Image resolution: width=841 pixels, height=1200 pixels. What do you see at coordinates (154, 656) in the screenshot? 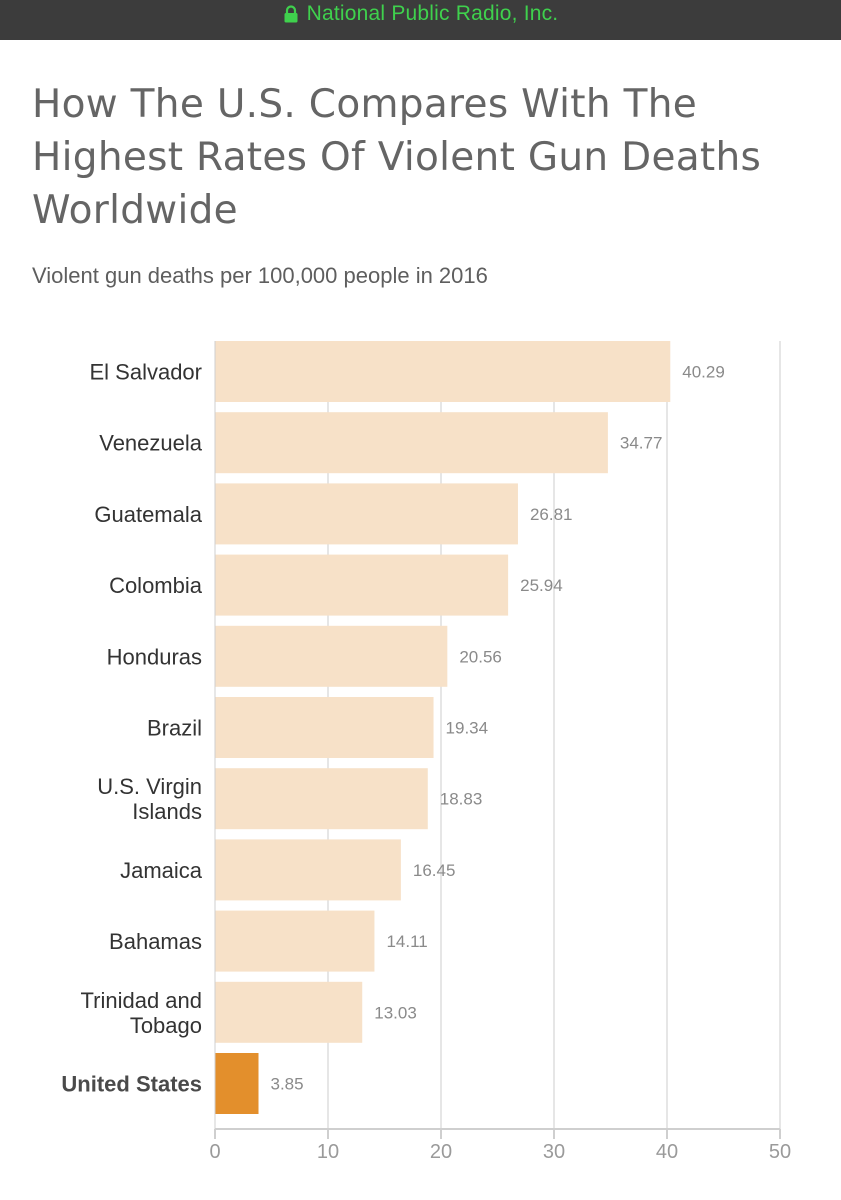
I see `category-label: Honduras` at bounding box center [154, 656].